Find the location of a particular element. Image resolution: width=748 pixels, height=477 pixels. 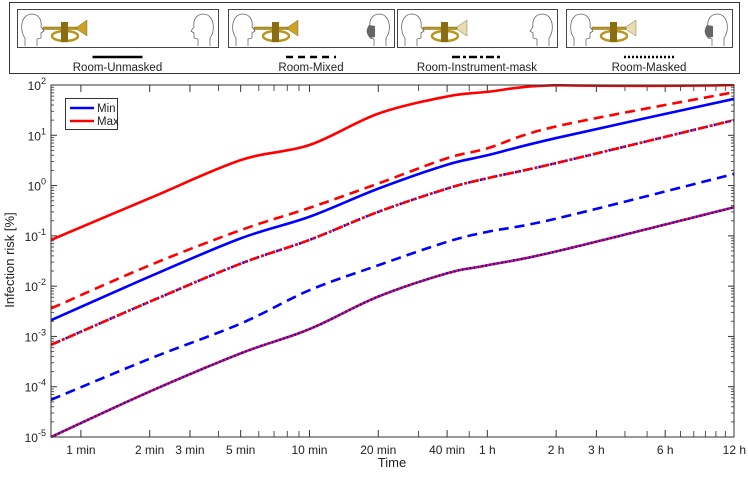

legend-label-max: Max is located at coordinates (108, 122).